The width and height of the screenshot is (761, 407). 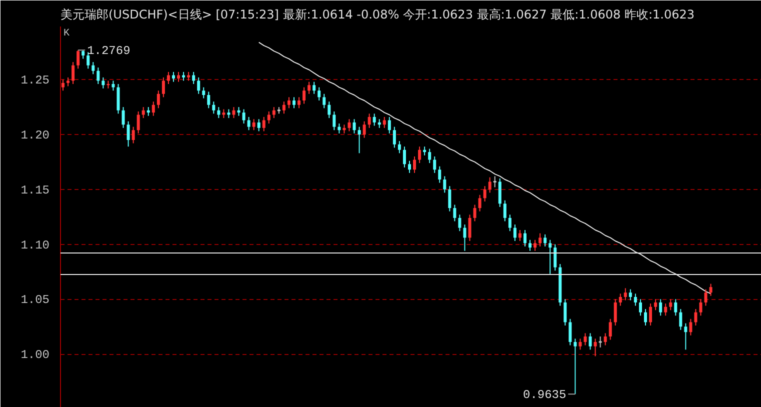 What do you see at coordinates (67, 34) in the screenshot?
I see `annotation: K` at bounding box center [67, 34].